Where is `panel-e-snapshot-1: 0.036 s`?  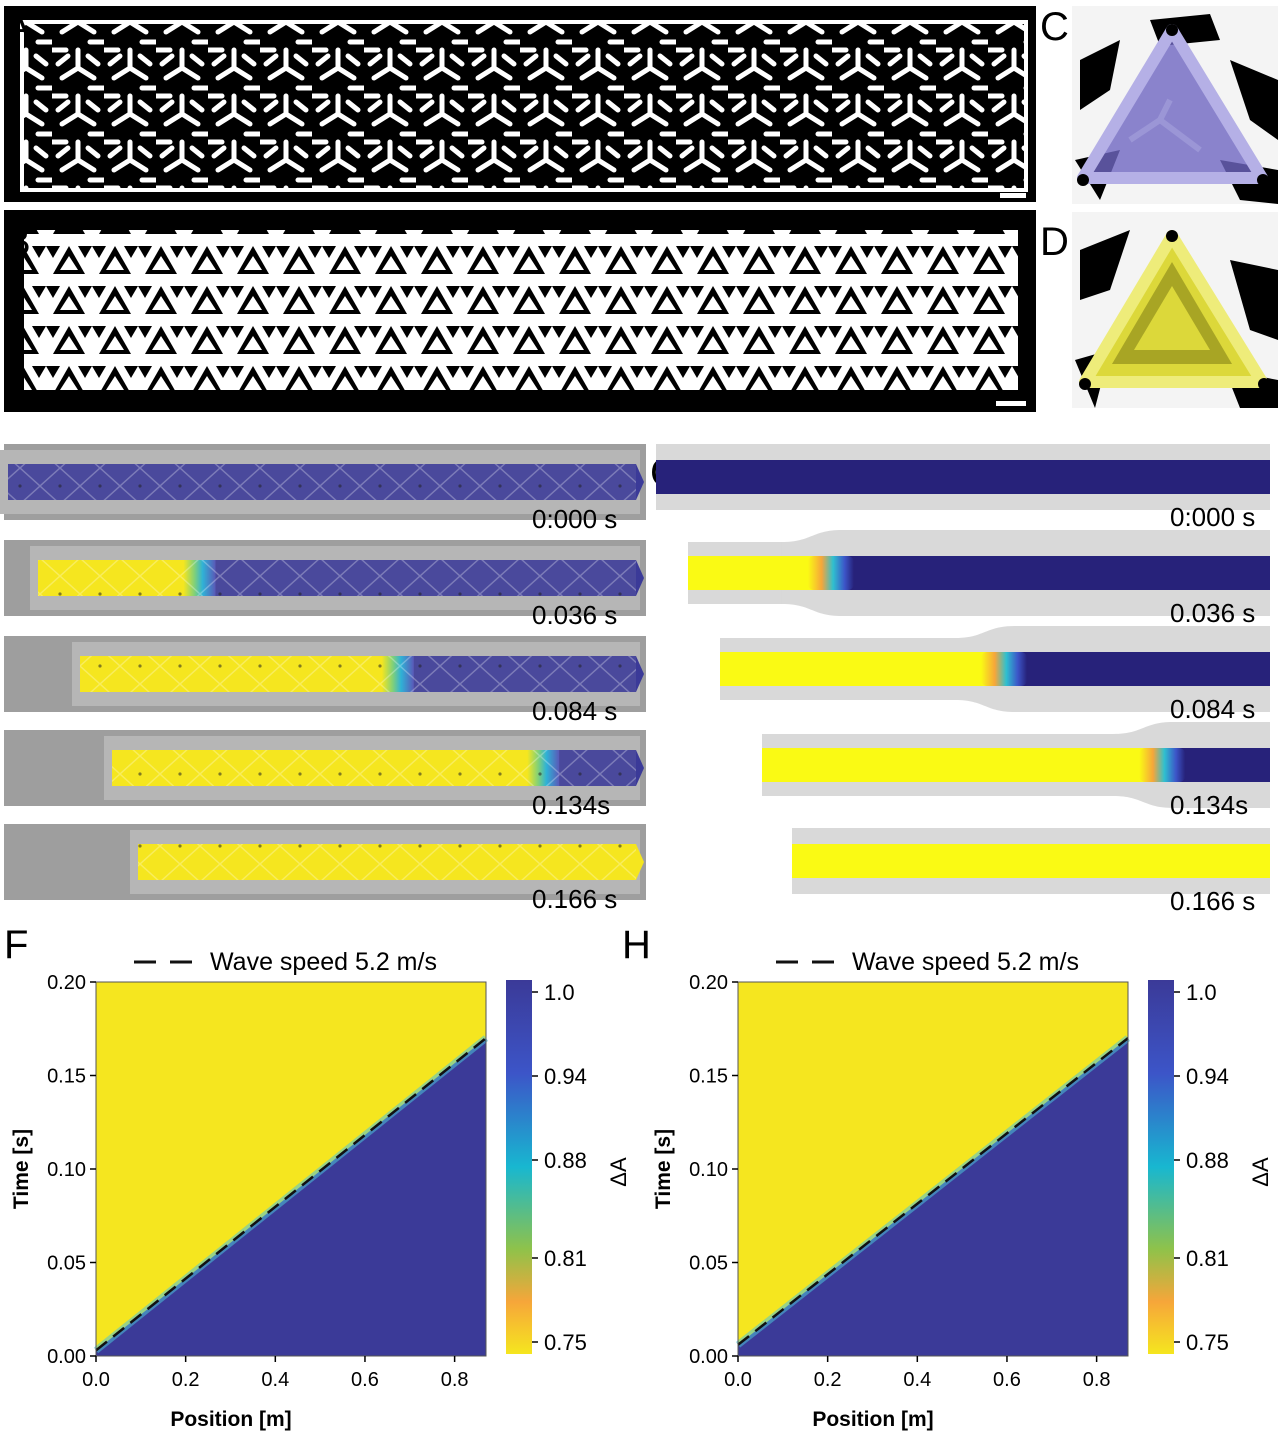
panel-e-snapshot-1: 0.036 s is located at coordinates (325, 585).